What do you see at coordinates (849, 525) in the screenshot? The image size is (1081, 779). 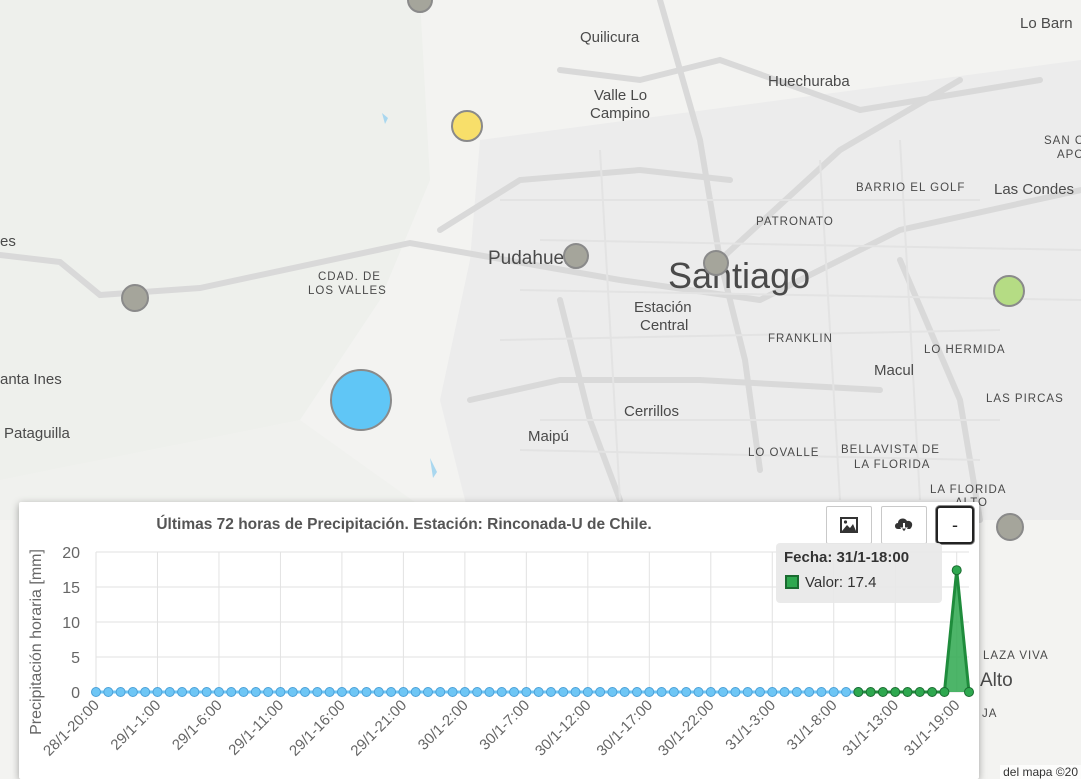 I see `save-image-button` at bounding box center [849, 525].